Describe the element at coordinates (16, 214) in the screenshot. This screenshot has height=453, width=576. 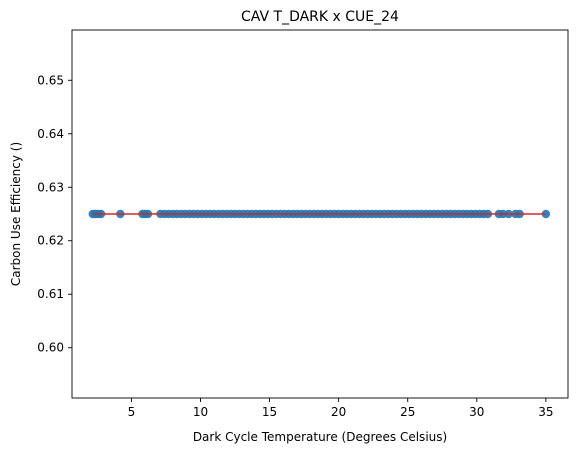
I see `y-axis-label: Carbon Use Efficiency ()` at that location.